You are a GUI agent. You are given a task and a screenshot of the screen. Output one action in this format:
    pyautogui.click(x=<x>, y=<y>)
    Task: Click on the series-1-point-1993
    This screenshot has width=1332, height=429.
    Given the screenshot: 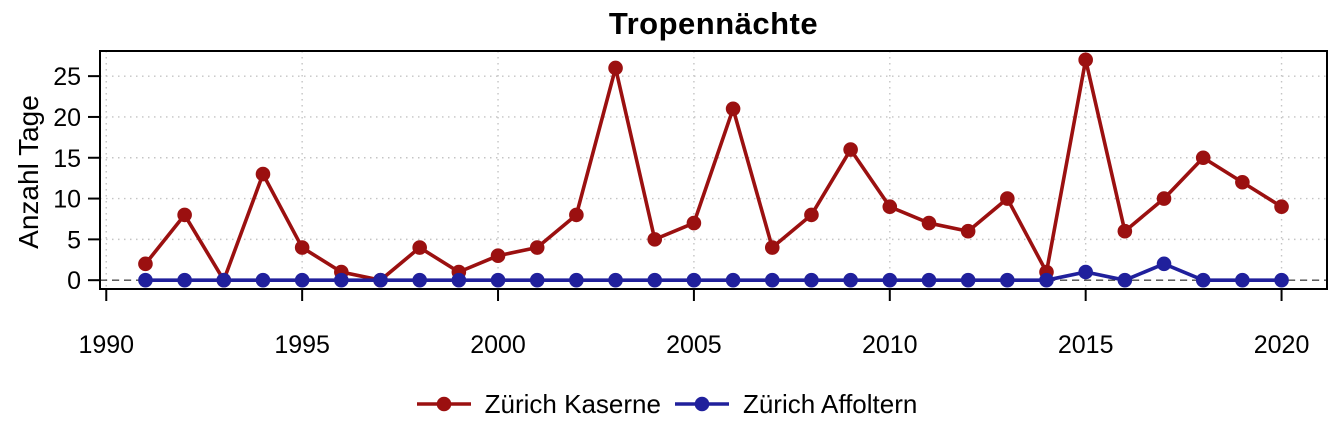 What is the action you would take?
    pyautogui.click(x=224, y=280)
    